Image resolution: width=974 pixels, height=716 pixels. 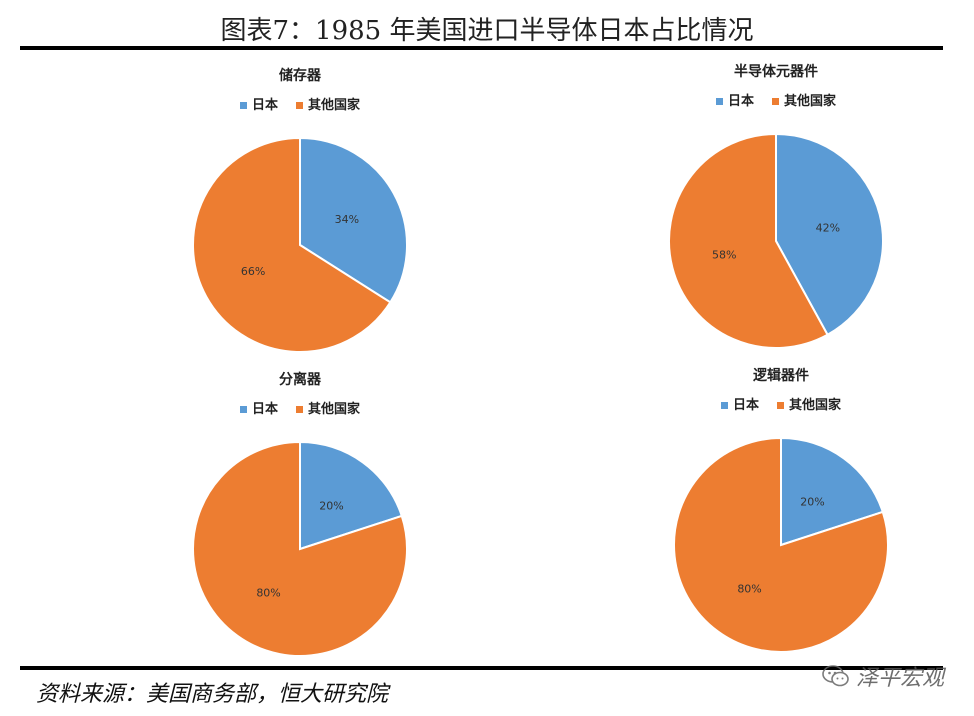 What do you see at coordinates (300, 75) in the screenshot?
I see `chart-title: 储存器` at bounding box center [300, 75].